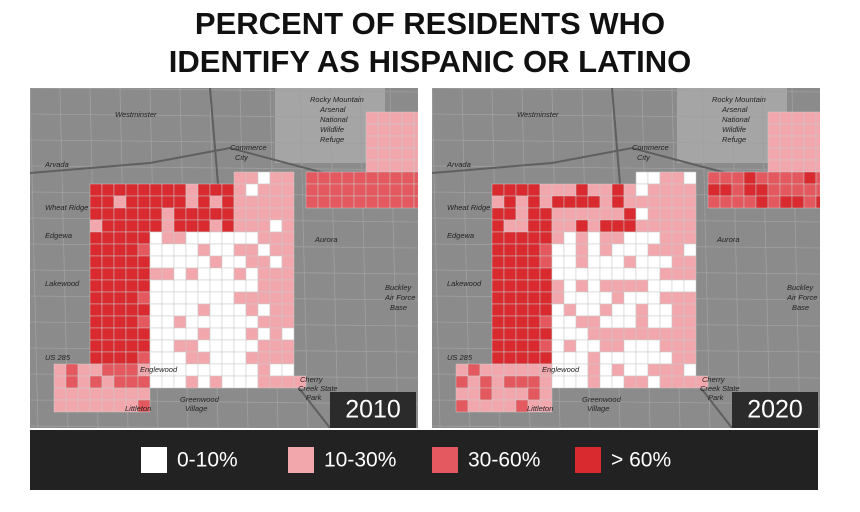 The image size is (860, 512). Describe the element at coordinates (159, 369) in the screenshot. I see `place-label: Englewood` at that location.